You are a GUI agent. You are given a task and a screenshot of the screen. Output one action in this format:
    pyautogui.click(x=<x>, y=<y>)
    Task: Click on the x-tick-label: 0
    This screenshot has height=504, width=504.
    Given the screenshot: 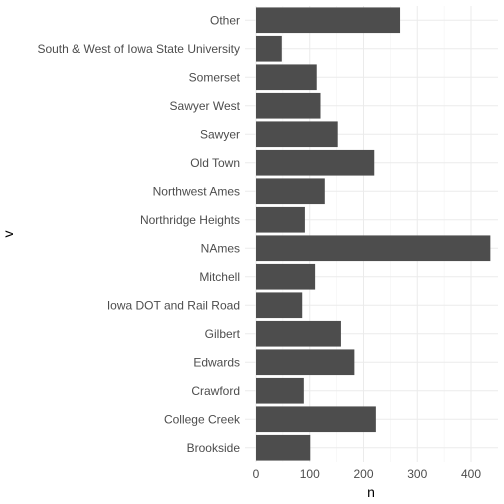 What is the action you would take?
    pyautogui.click(x=256, y=474)
    